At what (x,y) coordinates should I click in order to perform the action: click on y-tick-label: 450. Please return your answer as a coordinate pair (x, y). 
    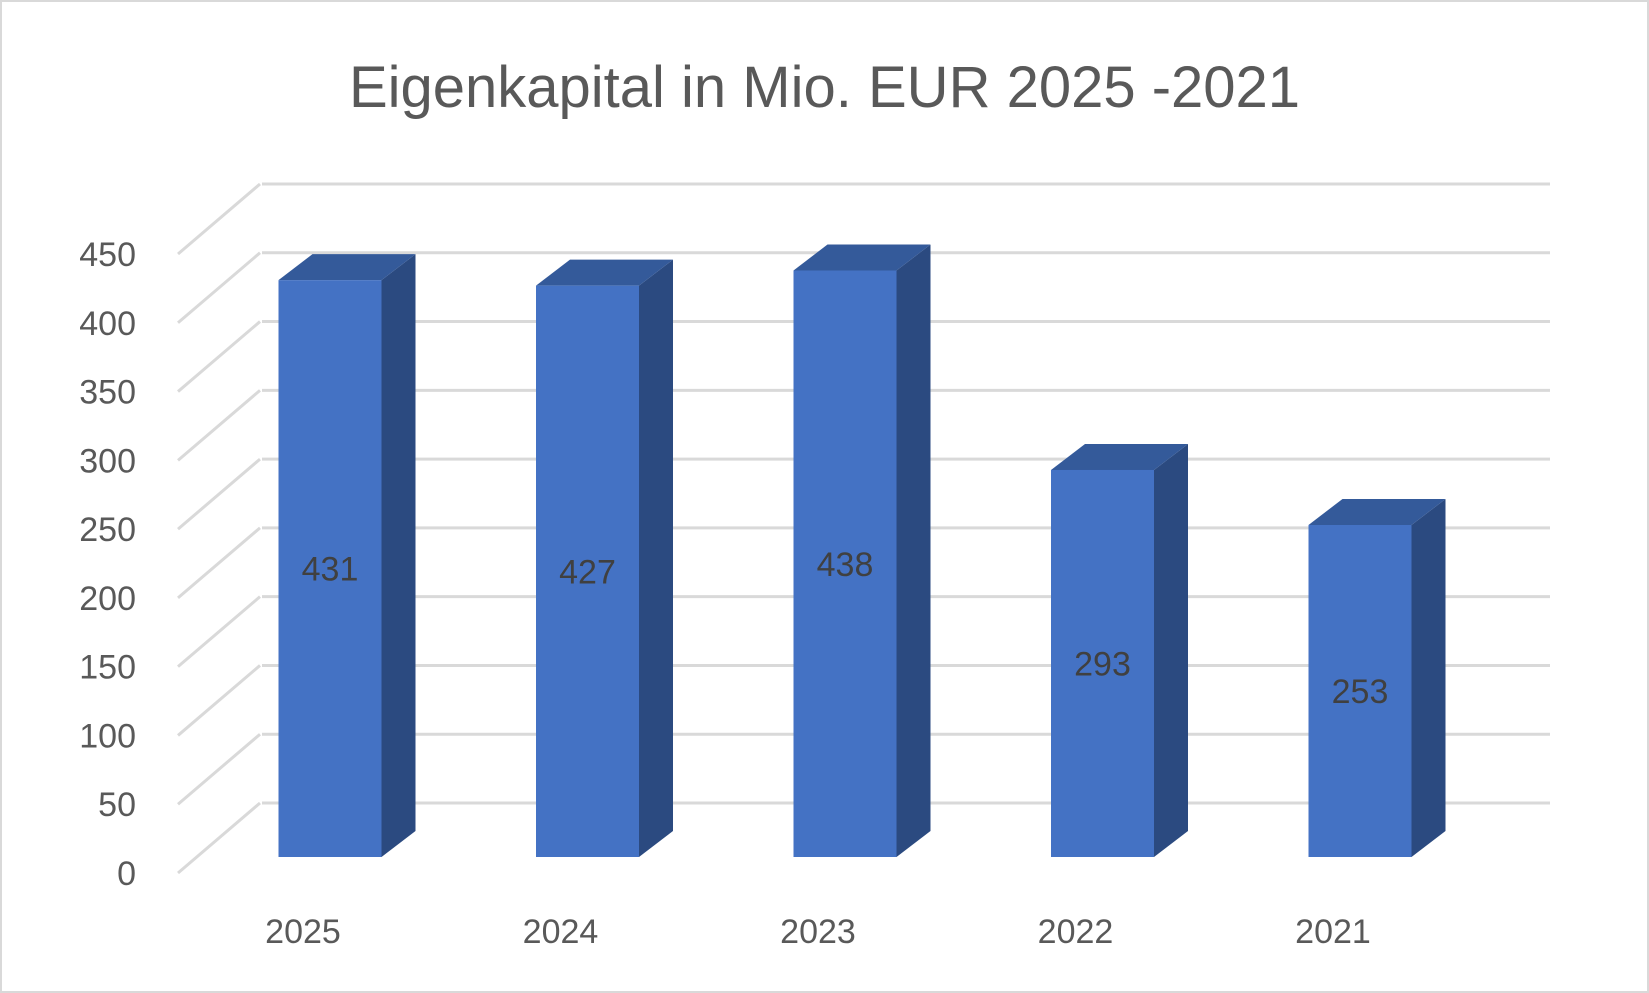
    Looking at the image, I should click on (107, 255).